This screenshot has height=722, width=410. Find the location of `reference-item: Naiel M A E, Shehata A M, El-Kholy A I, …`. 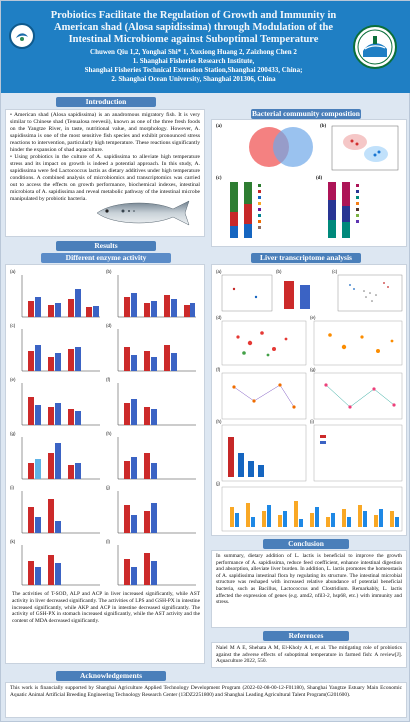

reference-item: Naiel M A E, Shehata A M, El-Kholy A I, … is located at coordinates (309, 655).